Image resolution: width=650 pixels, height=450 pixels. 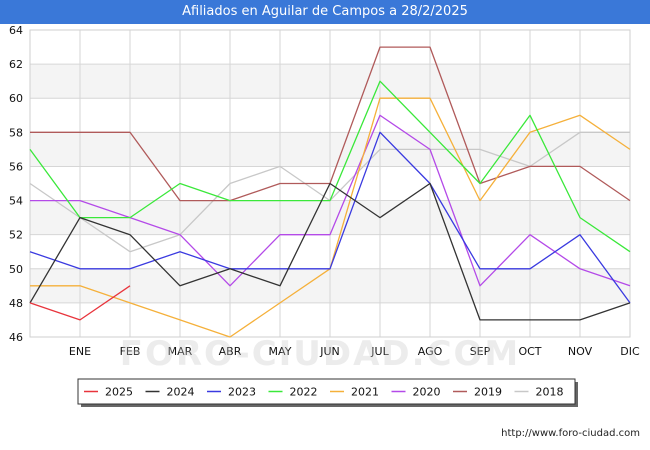 I want to click on y-axis-ticks: 46 48 50 52 54 56 58 60 62 64, so click(x=16, y=184).